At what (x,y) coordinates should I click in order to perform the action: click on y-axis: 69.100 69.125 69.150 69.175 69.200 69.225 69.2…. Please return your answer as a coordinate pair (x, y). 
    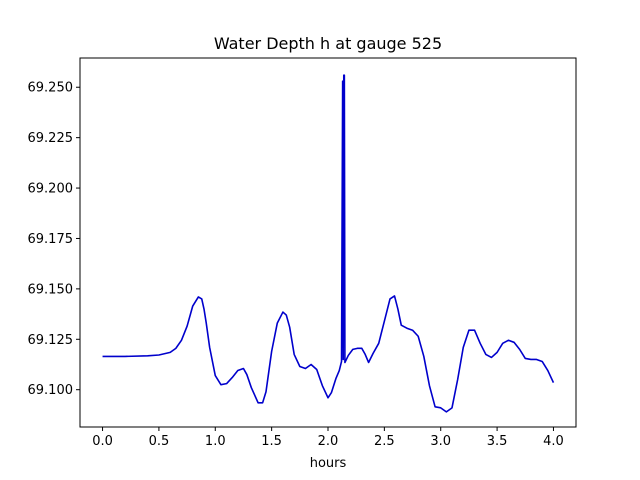
    Looking at the image, I should click on (54, 239).